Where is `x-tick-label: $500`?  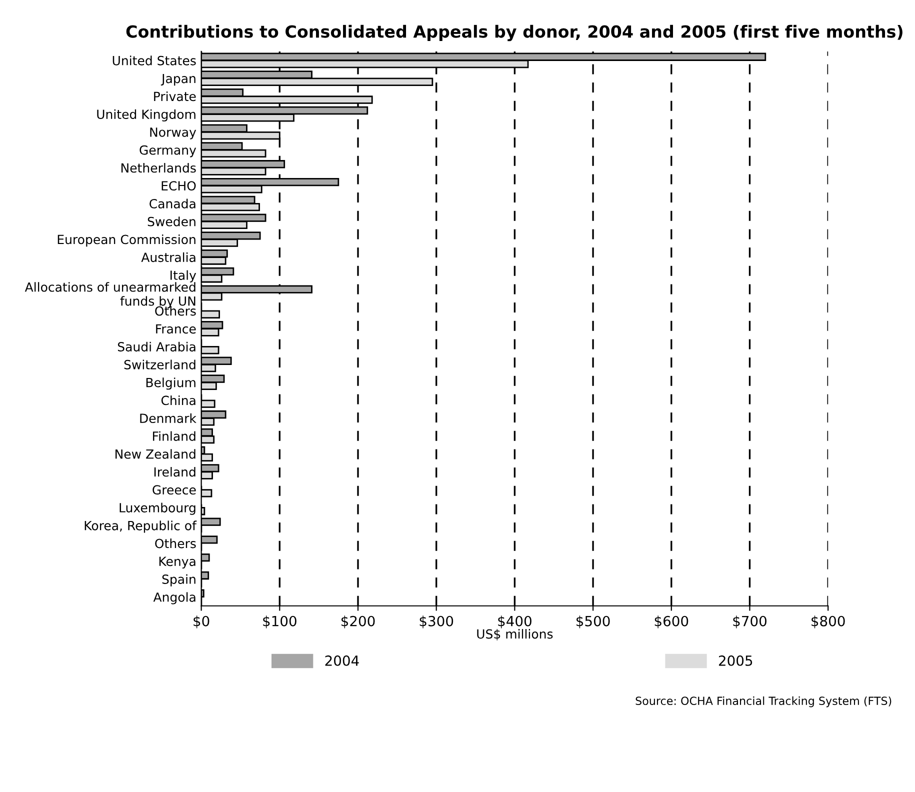
x-tick-label: $500 is located at coordinates (593, 622).